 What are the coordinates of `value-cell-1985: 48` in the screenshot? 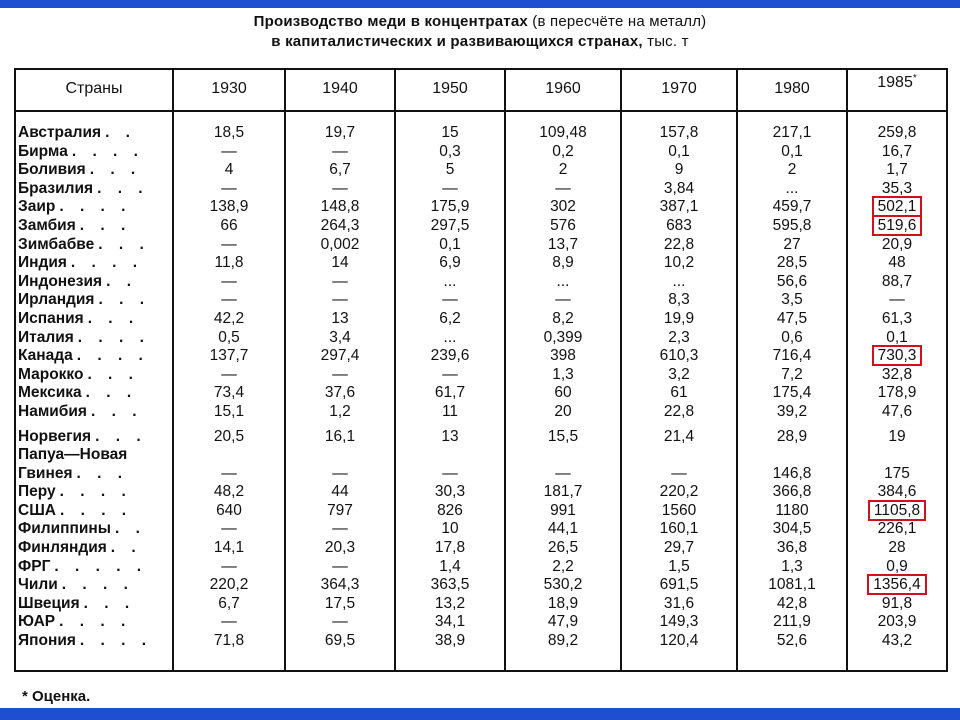 It's located at (897, 263).